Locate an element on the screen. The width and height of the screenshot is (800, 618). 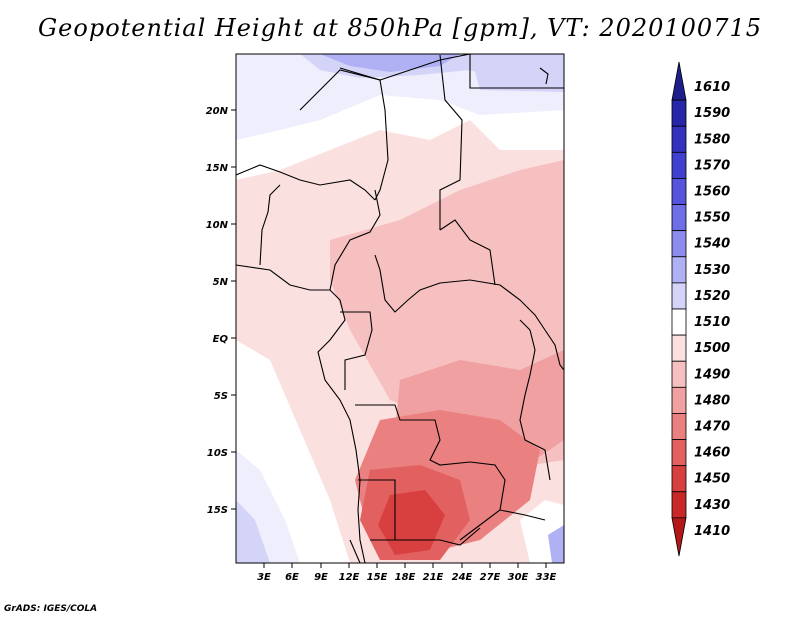
lon-axis: 3E 6E 9E 12E 15E 18E 21E 24E 27E 30E 33E is located at coordinates (407, 573).